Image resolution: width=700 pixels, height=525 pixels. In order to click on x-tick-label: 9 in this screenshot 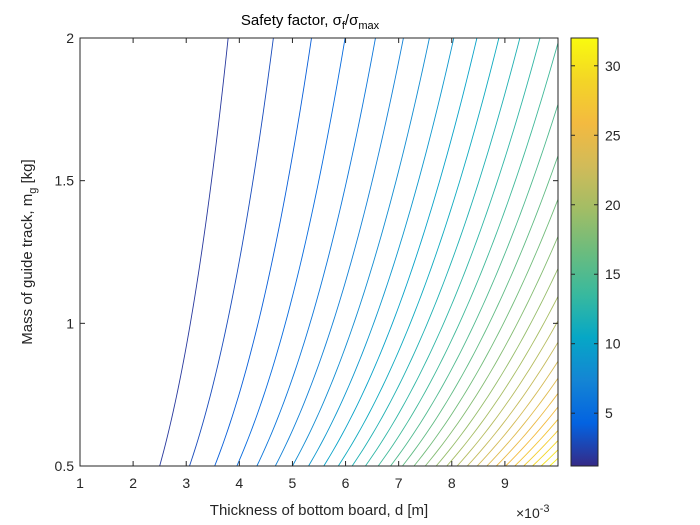, I will do `click(505, 483)`.